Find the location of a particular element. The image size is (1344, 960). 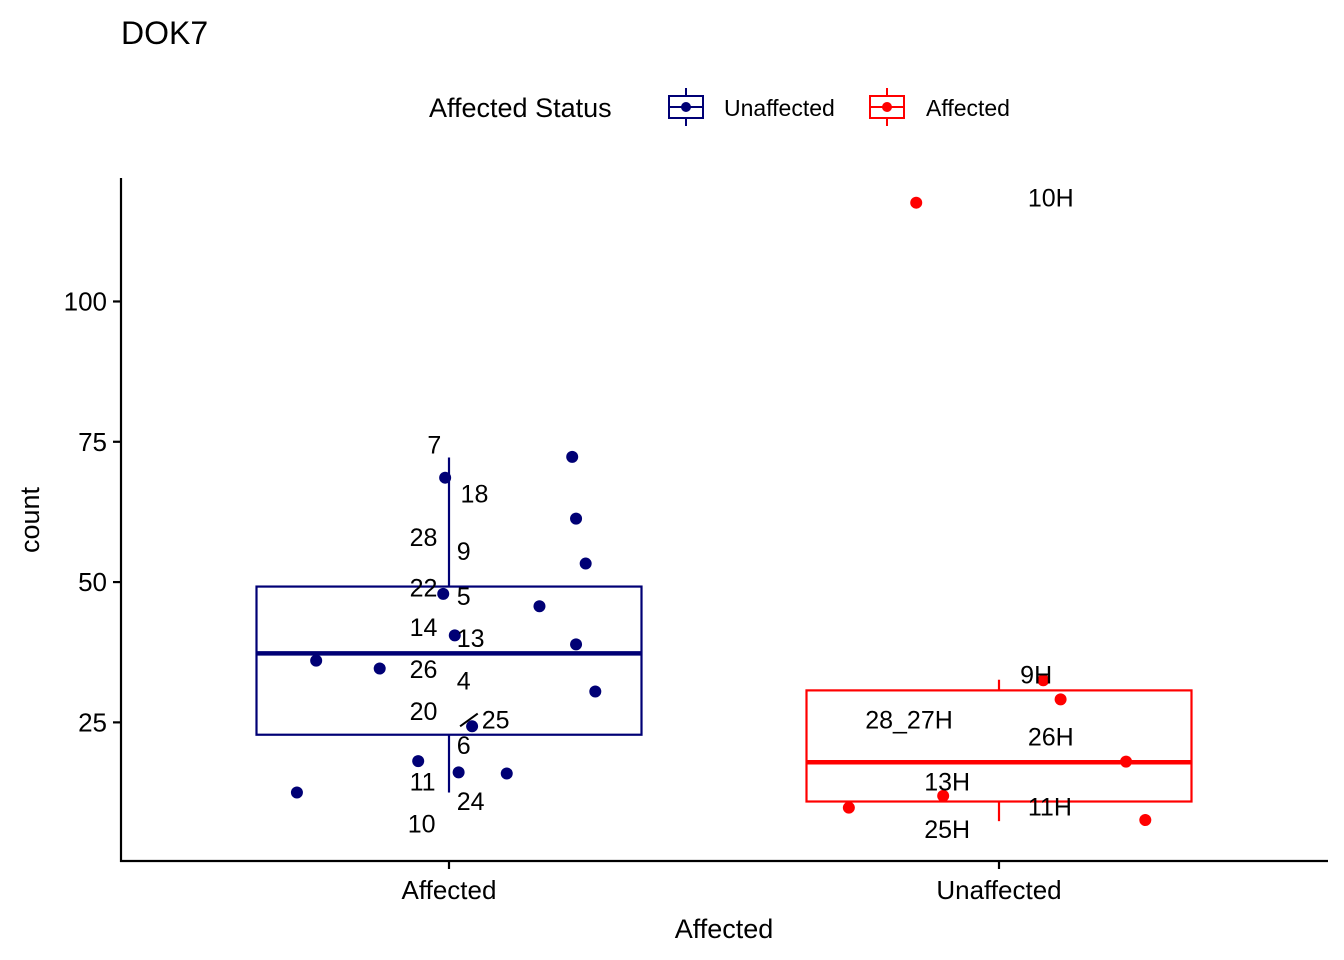

point-label: 28 is located at coordinates (424, 538).